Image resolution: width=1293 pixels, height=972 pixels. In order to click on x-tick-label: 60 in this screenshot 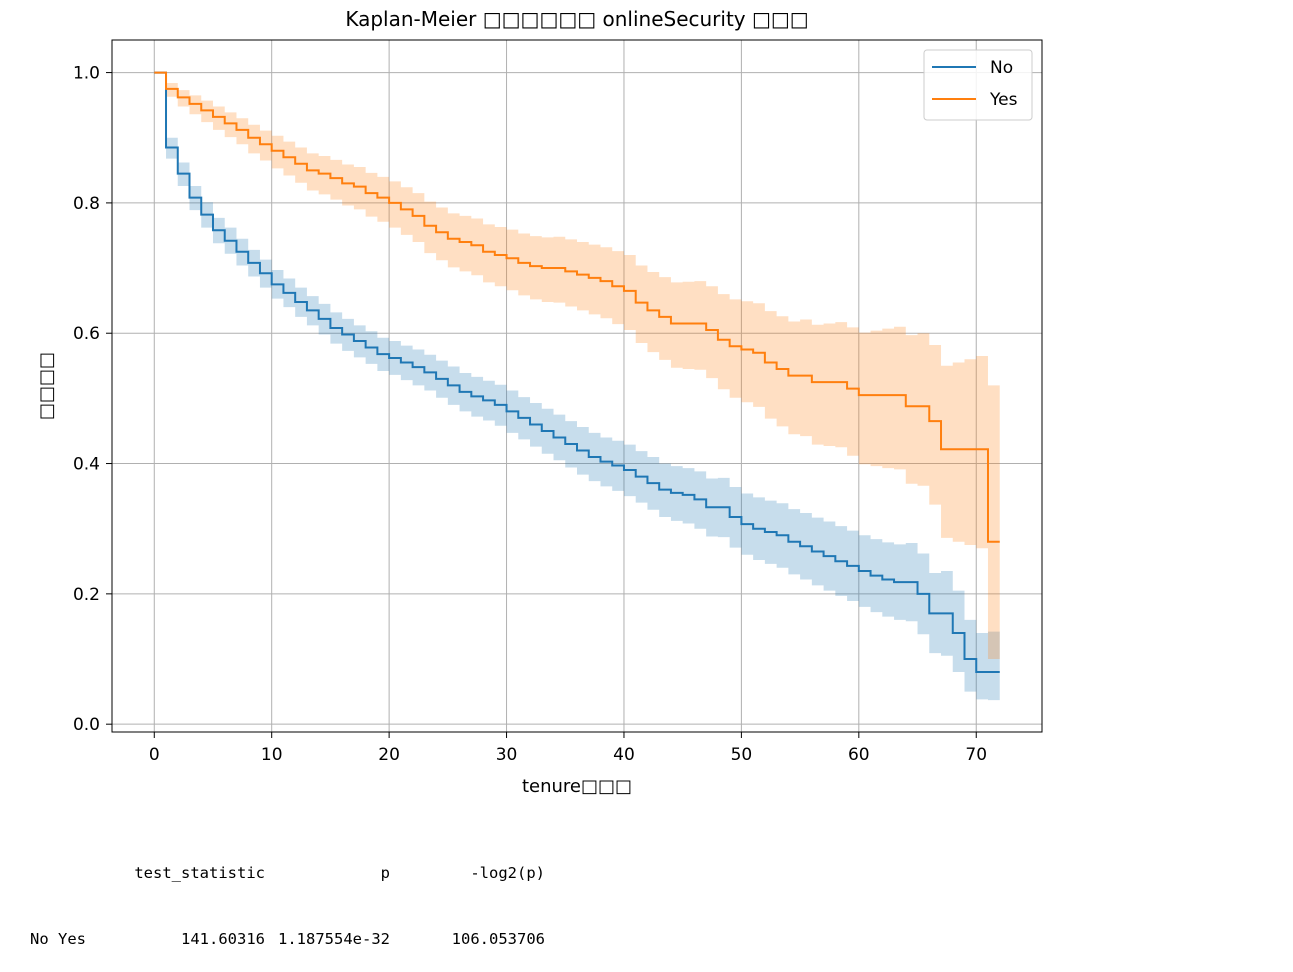, I will do `click(859, 755)`.